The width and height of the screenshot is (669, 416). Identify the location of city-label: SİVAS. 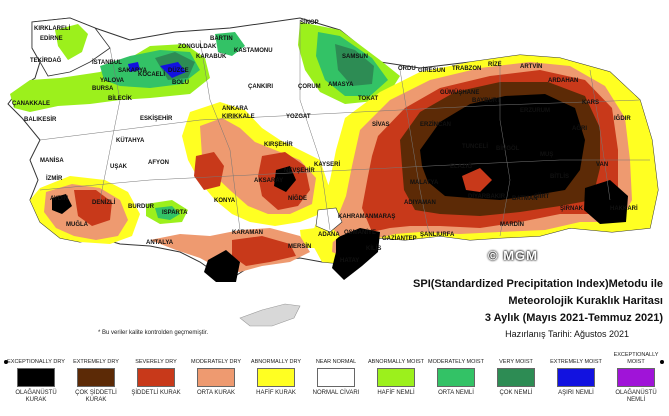
(381, 124).